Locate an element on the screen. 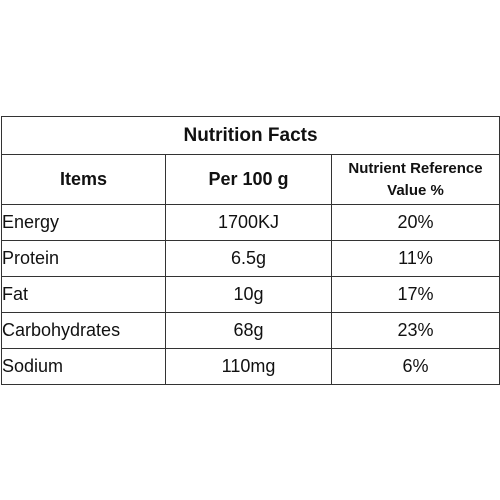  nutrient-reference-header: Nutrient Reference Value % is located at coordinates (415, 179).